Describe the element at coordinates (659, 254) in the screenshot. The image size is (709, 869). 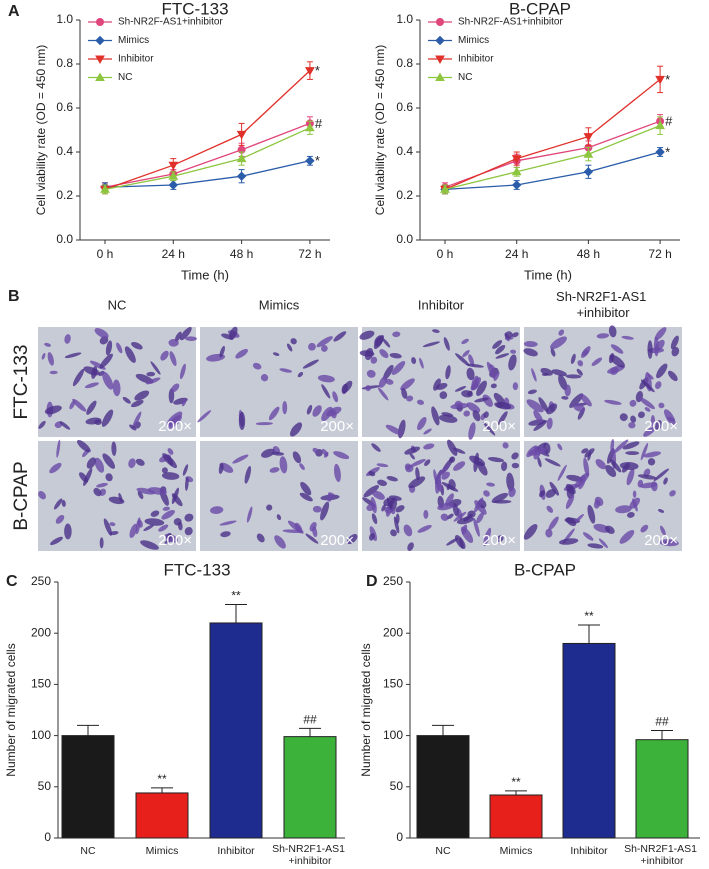
I see `x-tick-label: 72 h` at that location.